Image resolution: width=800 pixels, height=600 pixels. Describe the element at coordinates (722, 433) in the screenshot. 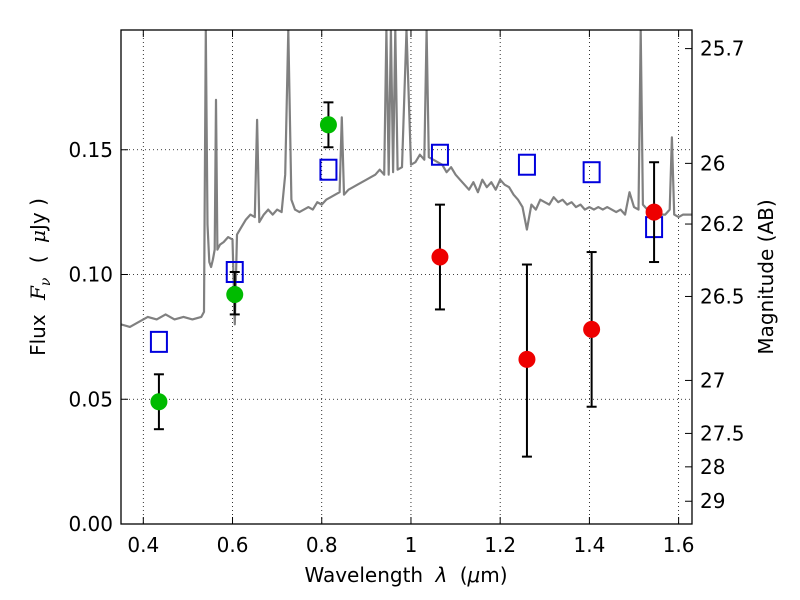

I see `magnitude-tick-label: 27.5` at that location.